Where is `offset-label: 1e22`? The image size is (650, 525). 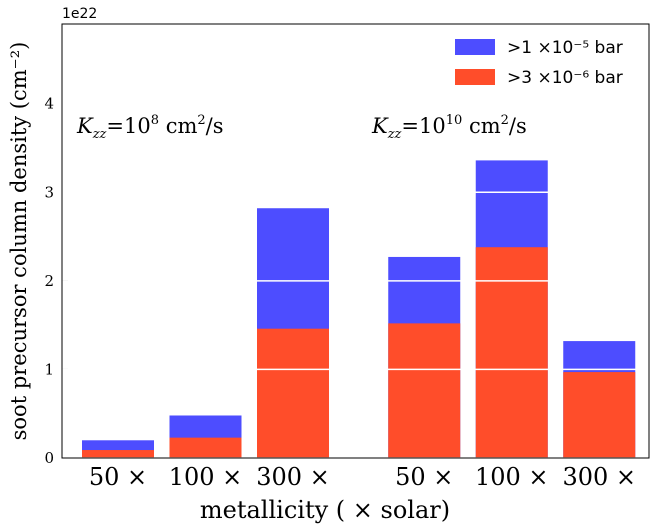 offset-label: 1e22 is located at coordinates (79, 14).